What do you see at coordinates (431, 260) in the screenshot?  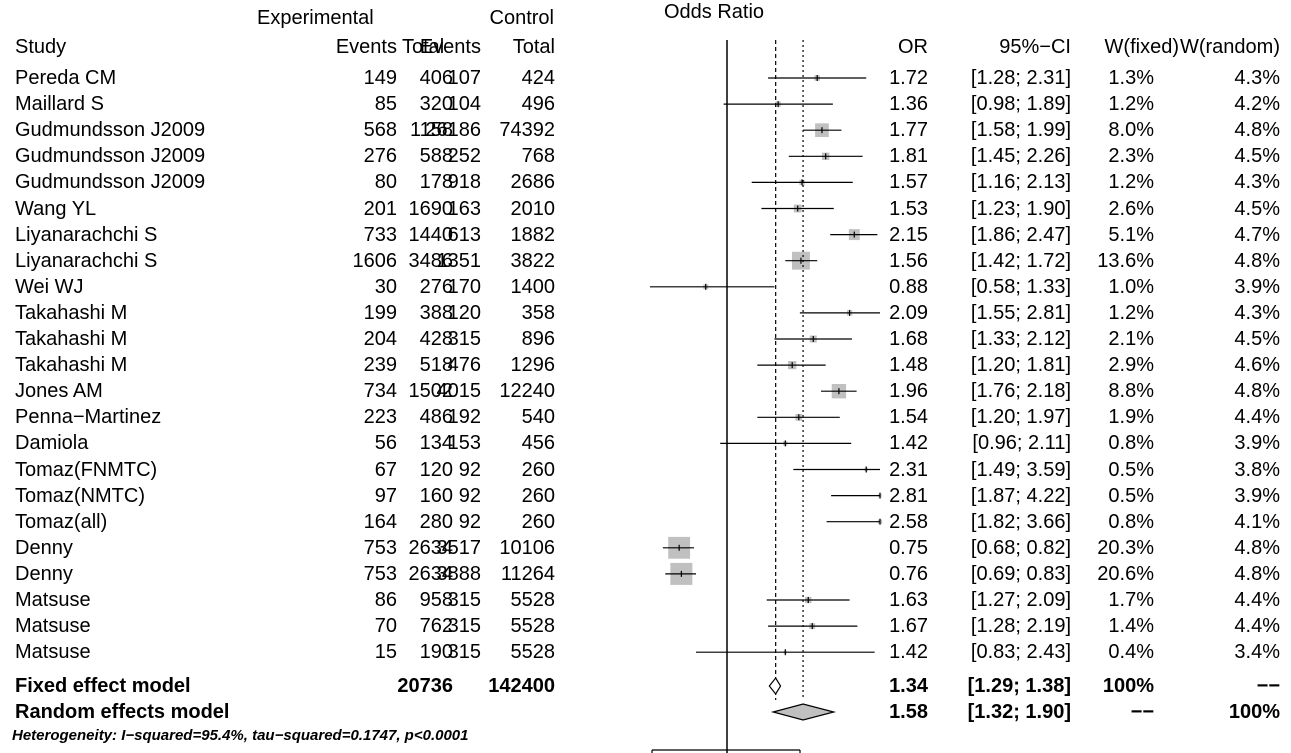 I see `exp-total: 3486` at bounding box center [431, 260].